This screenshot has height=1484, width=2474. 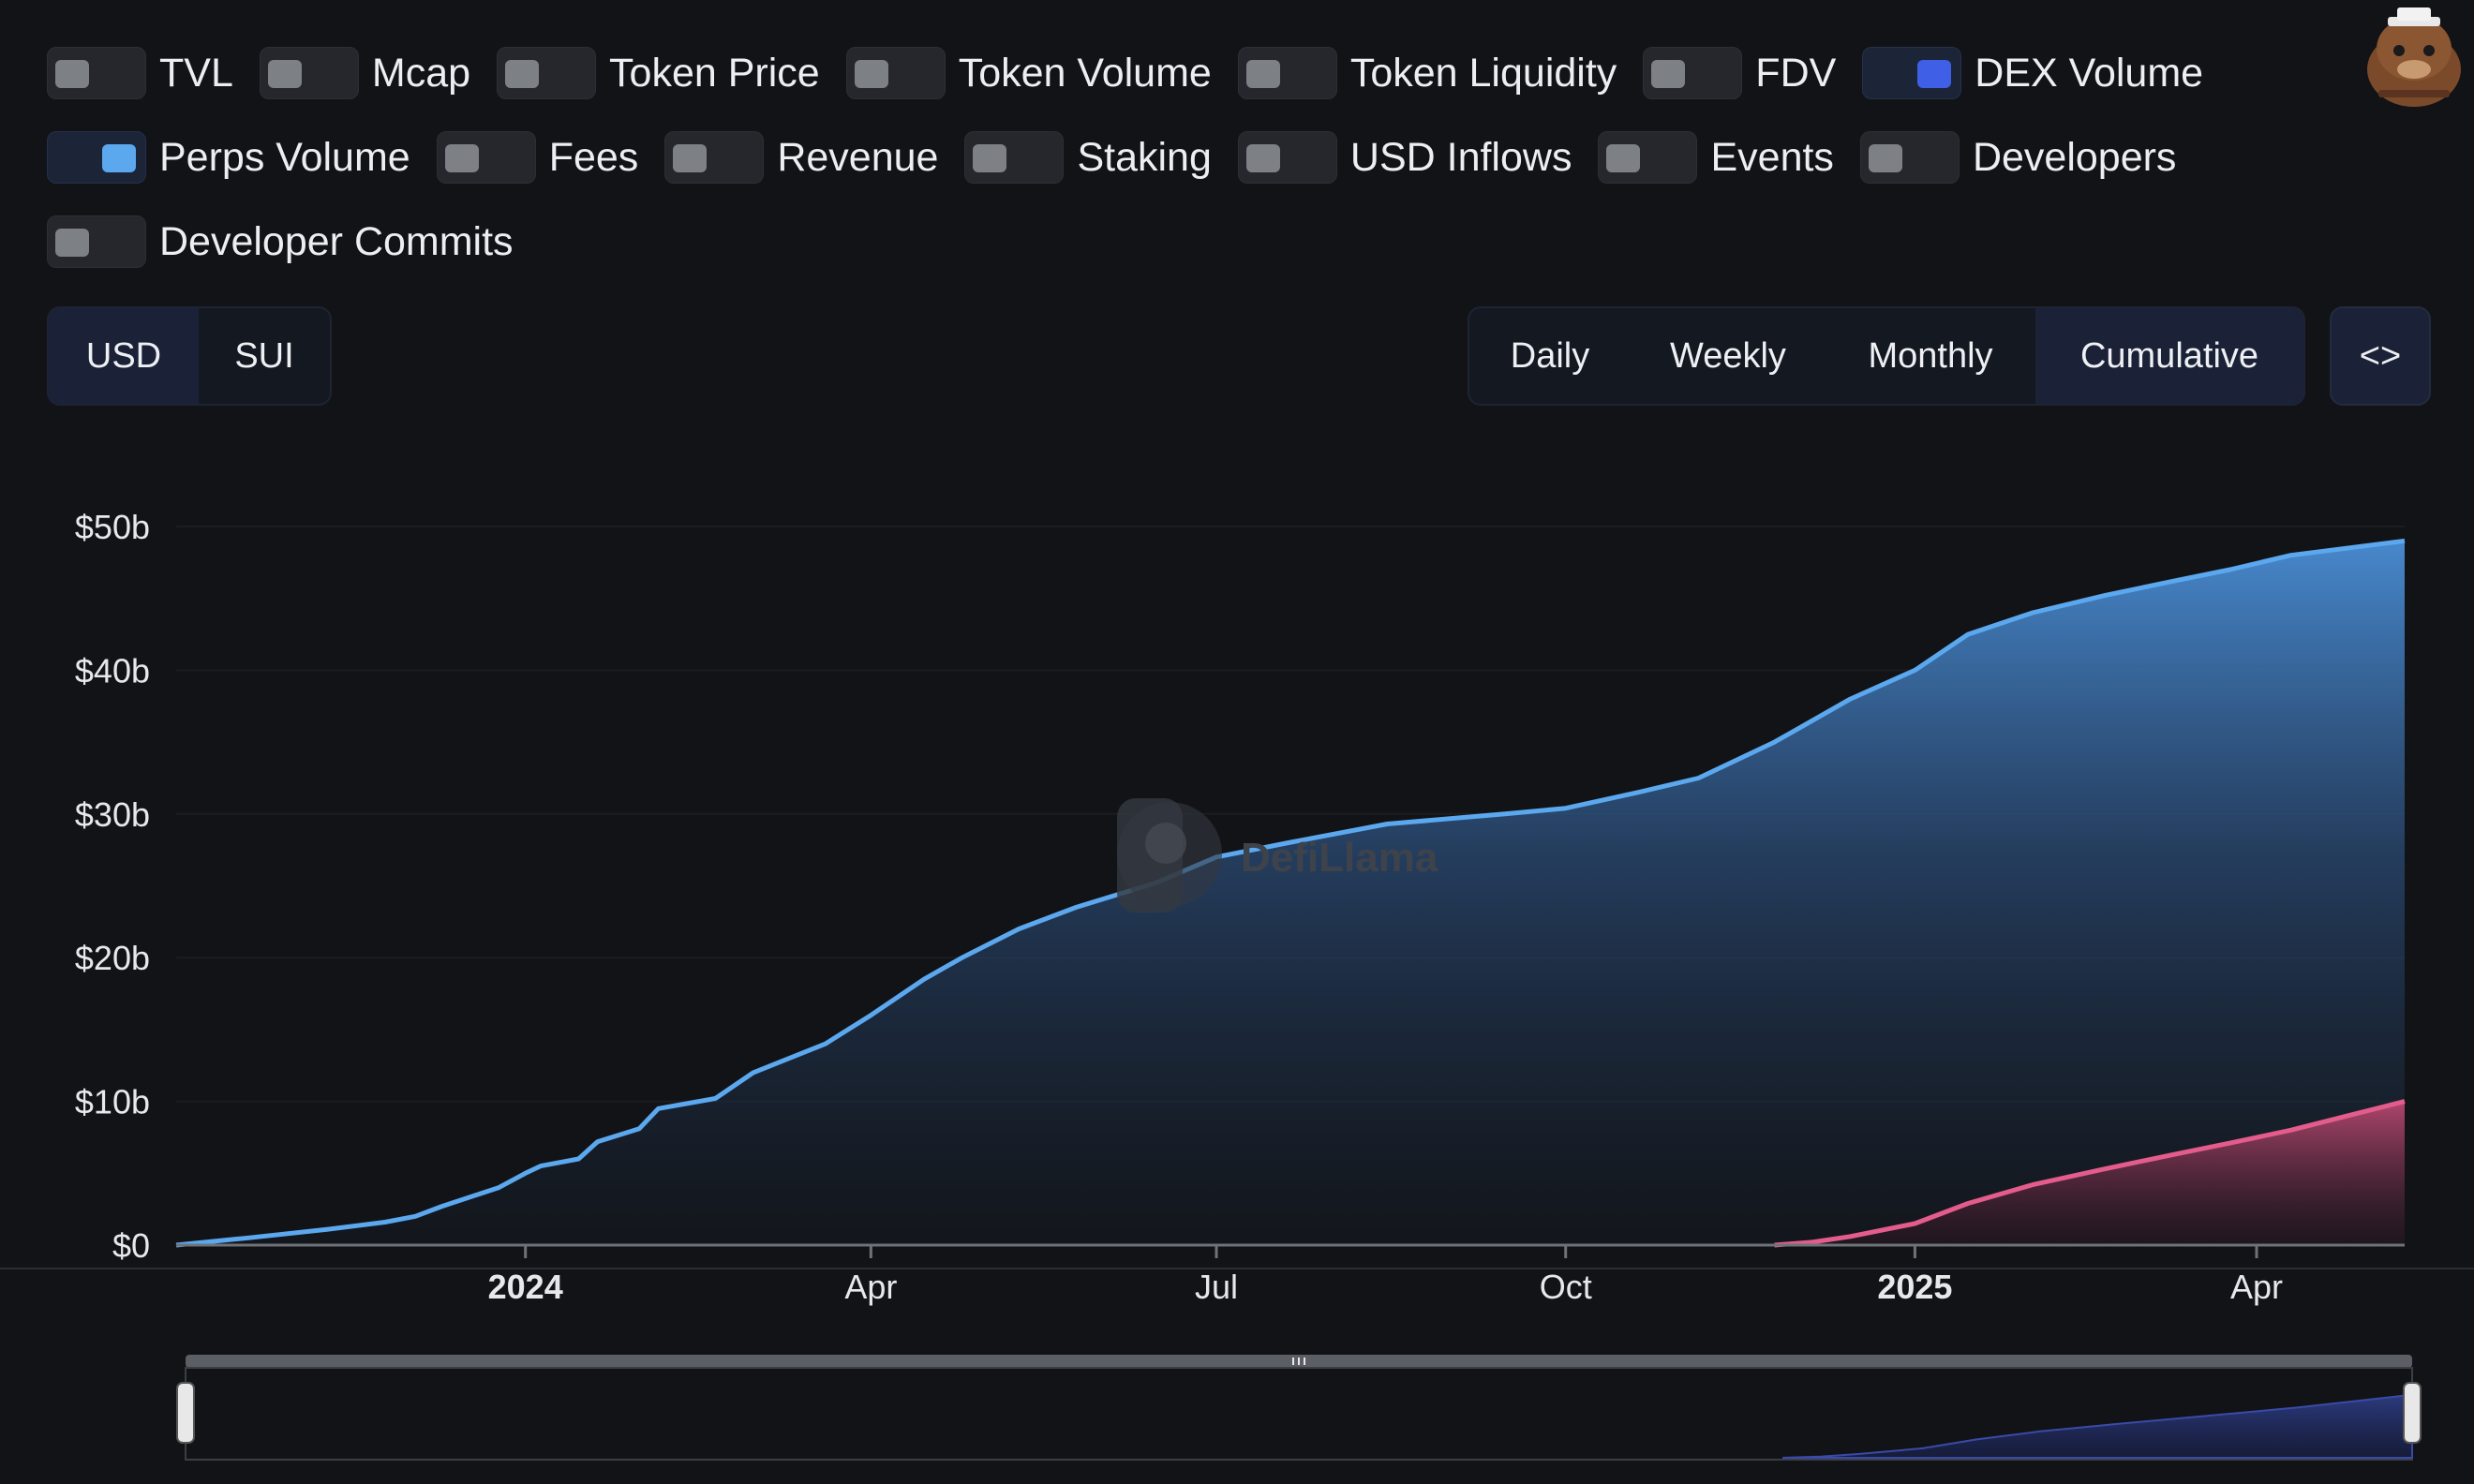 What do you see at coordinates (1483, 73) in the screenshot?
I see `toggle-label: Token Liquidity` at bounding box center [1483, 73].